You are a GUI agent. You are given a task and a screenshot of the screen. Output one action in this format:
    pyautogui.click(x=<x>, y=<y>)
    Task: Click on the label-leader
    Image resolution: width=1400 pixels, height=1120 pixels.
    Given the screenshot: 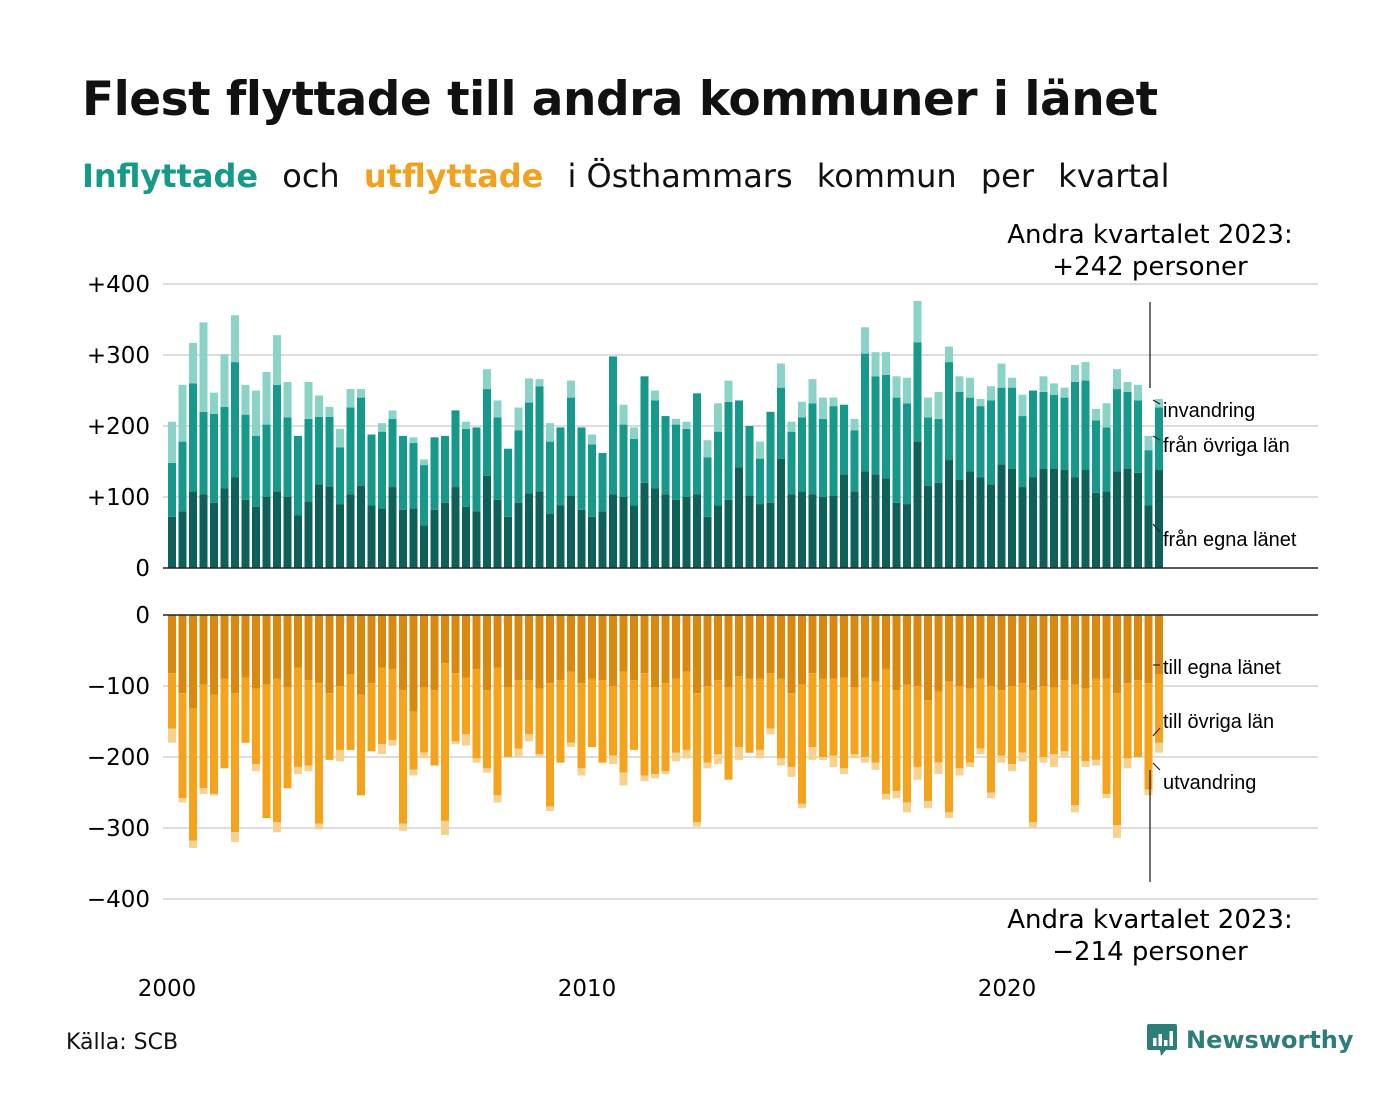 What is the action you would take?
    pyautogui.click(x=1156, y=732)
    